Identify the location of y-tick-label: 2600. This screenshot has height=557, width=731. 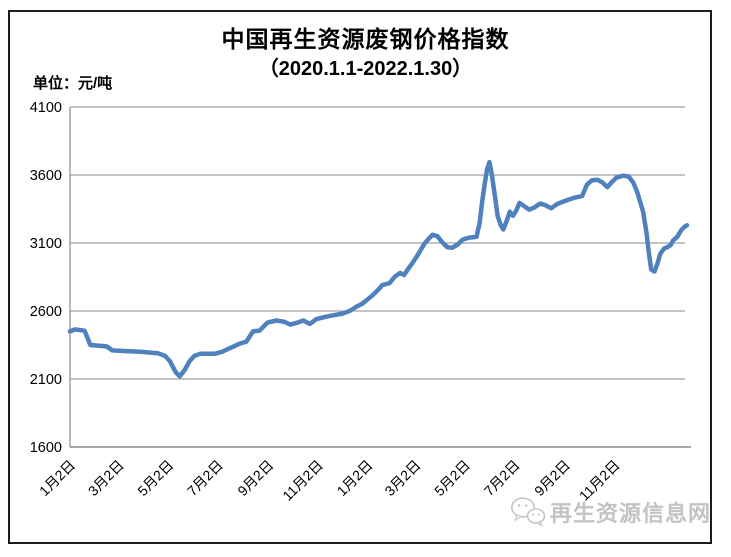
(46, 312).